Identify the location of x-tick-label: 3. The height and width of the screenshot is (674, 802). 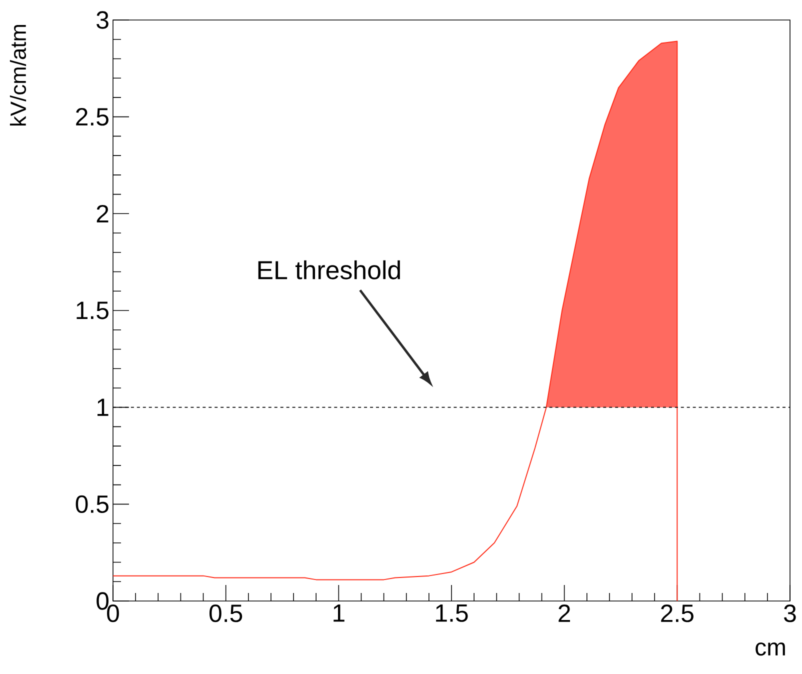
(790, 613).